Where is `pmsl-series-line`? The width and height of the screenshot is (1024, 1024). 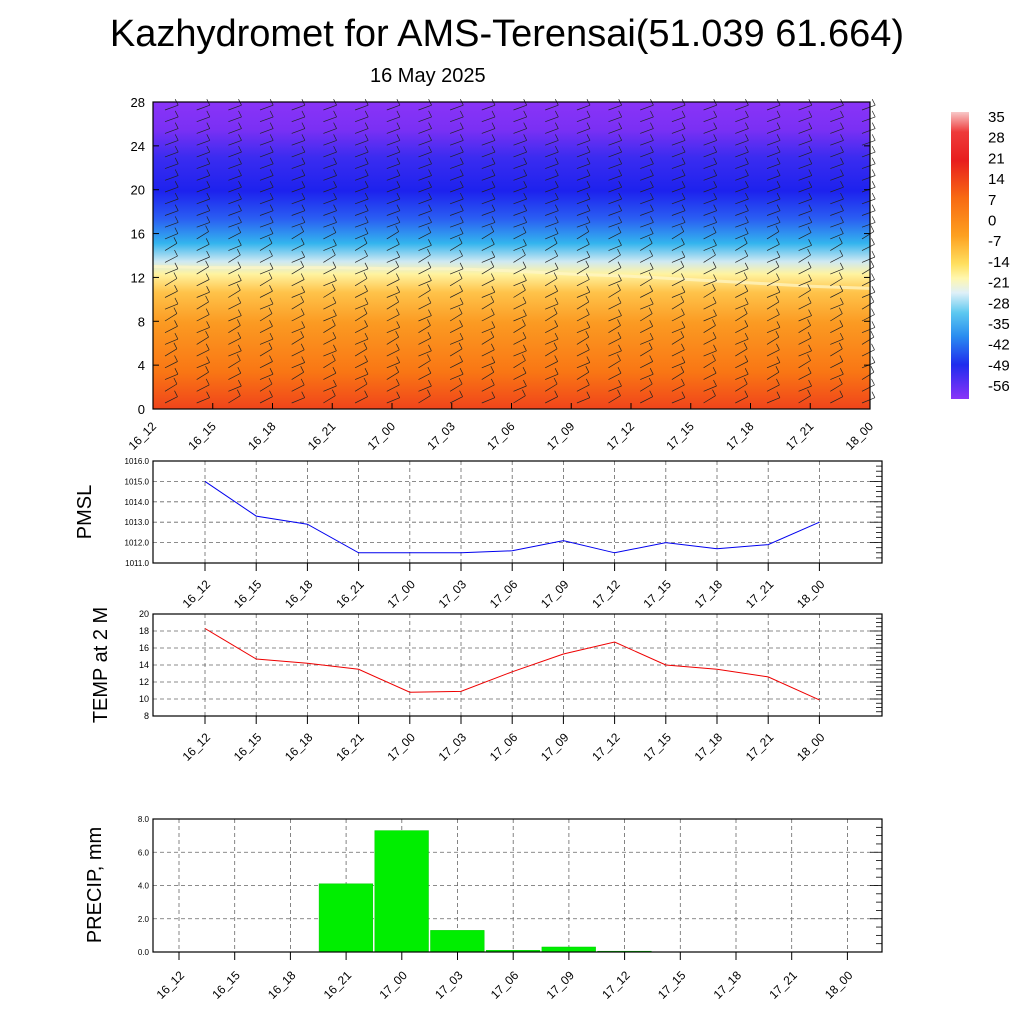
pmsl-series-line is located at coordinates (512, 517).